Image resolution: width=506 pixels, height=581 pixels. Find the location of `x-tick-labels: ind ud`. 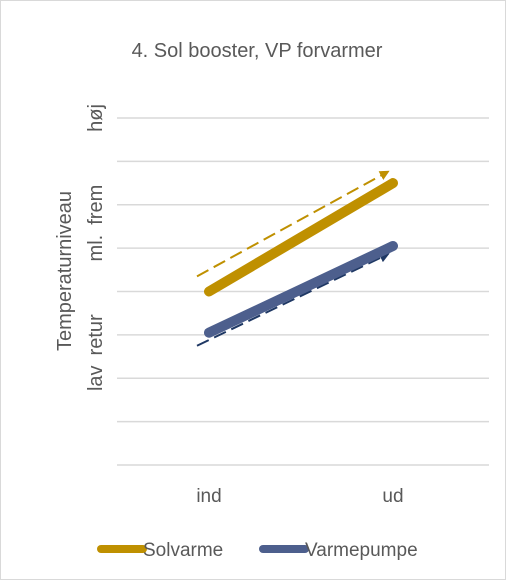

x-tick-labels: ind ud is located at coordinates (299, 496).